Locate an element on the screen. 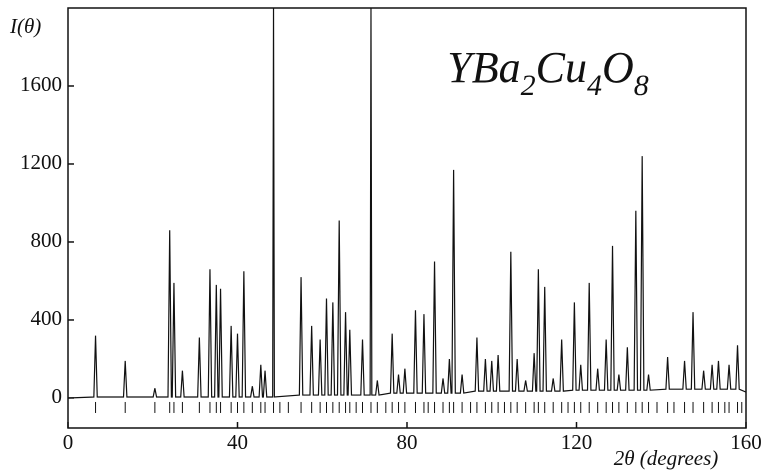 This screenshot has height=473, width=764. y-tick-label: 1200 is located at coordinates (41, 162).